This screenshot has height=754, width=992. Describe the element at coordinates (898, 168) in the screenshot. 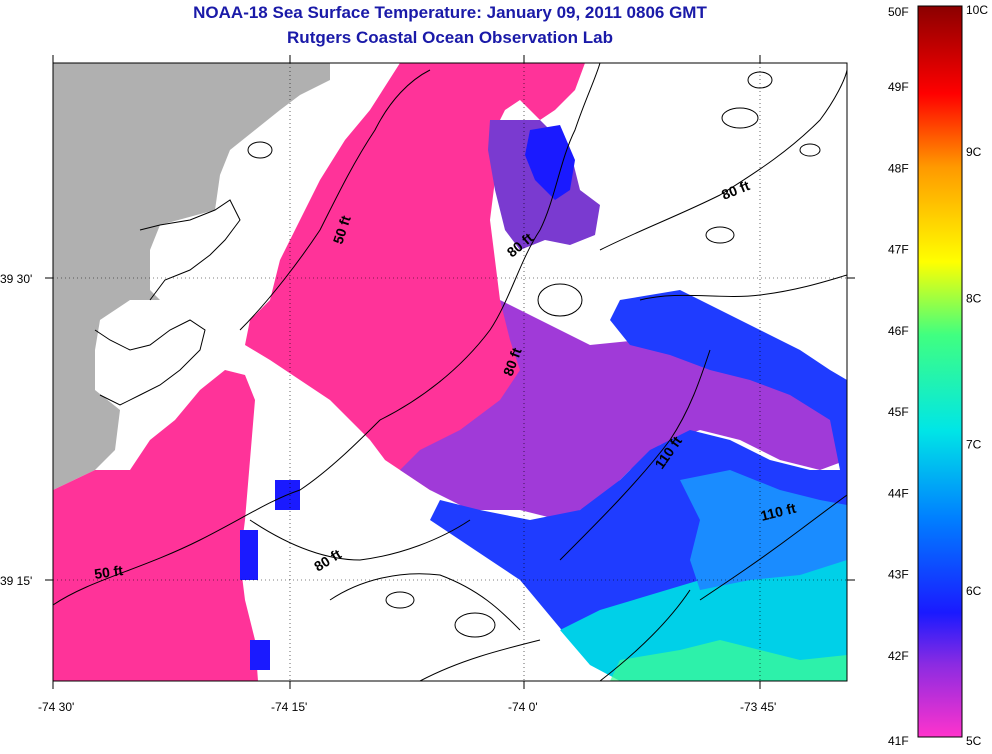

I see `colorbar-f-label: 48F` at that location.